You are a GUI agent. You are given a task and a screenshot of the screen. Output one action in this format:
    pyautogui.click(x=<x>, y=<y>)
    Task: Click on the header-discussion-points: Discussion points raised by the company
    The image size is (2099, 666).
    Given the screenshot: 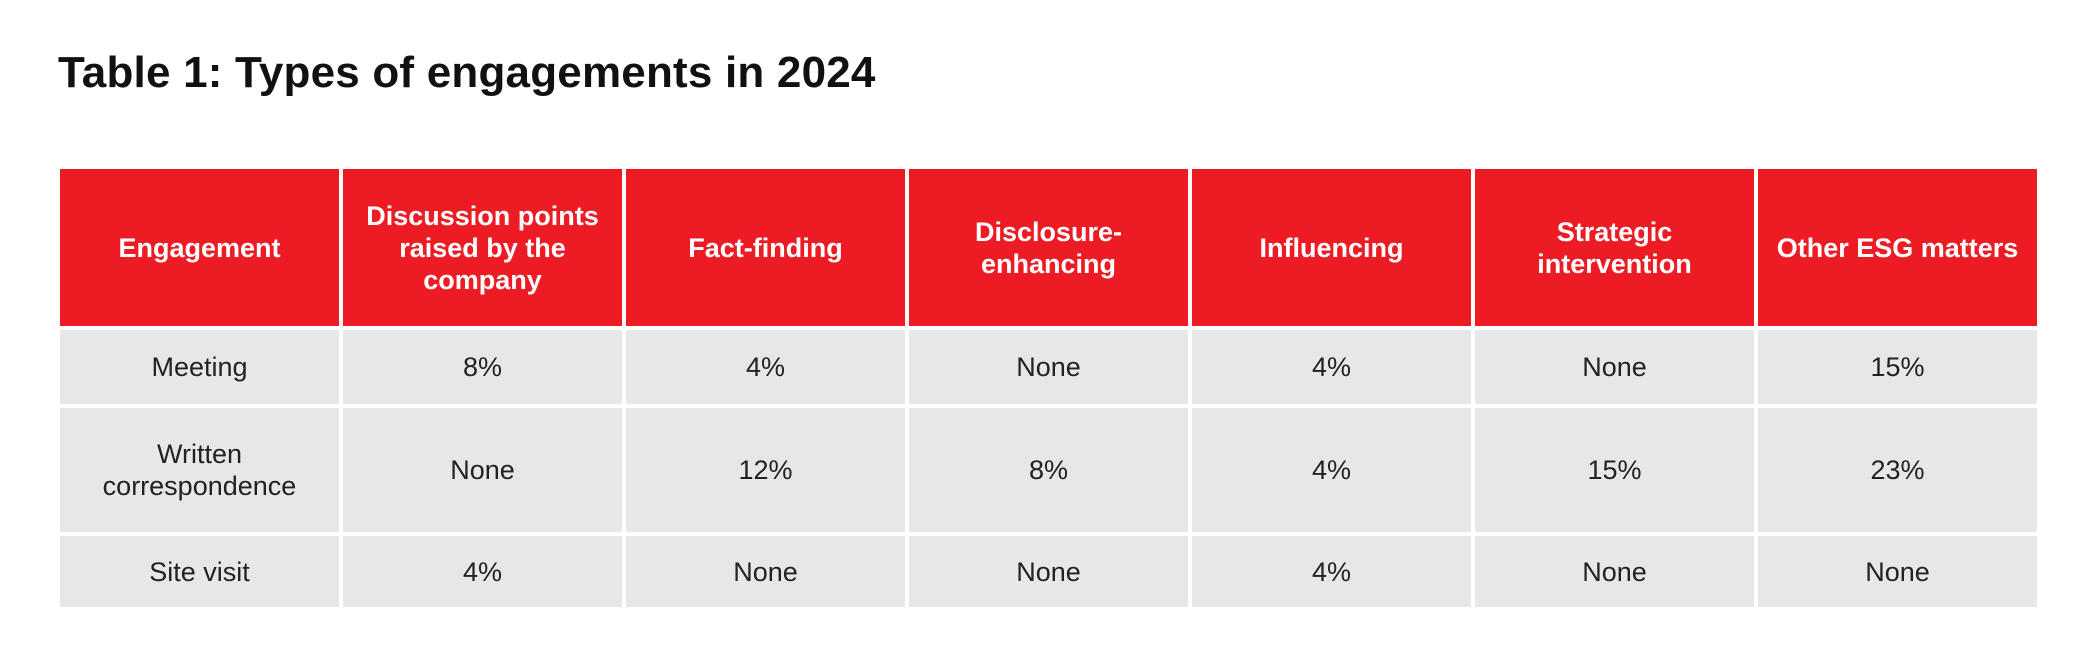 What is the action you would take?
    pyautogui.click(x=482, y=247)
    